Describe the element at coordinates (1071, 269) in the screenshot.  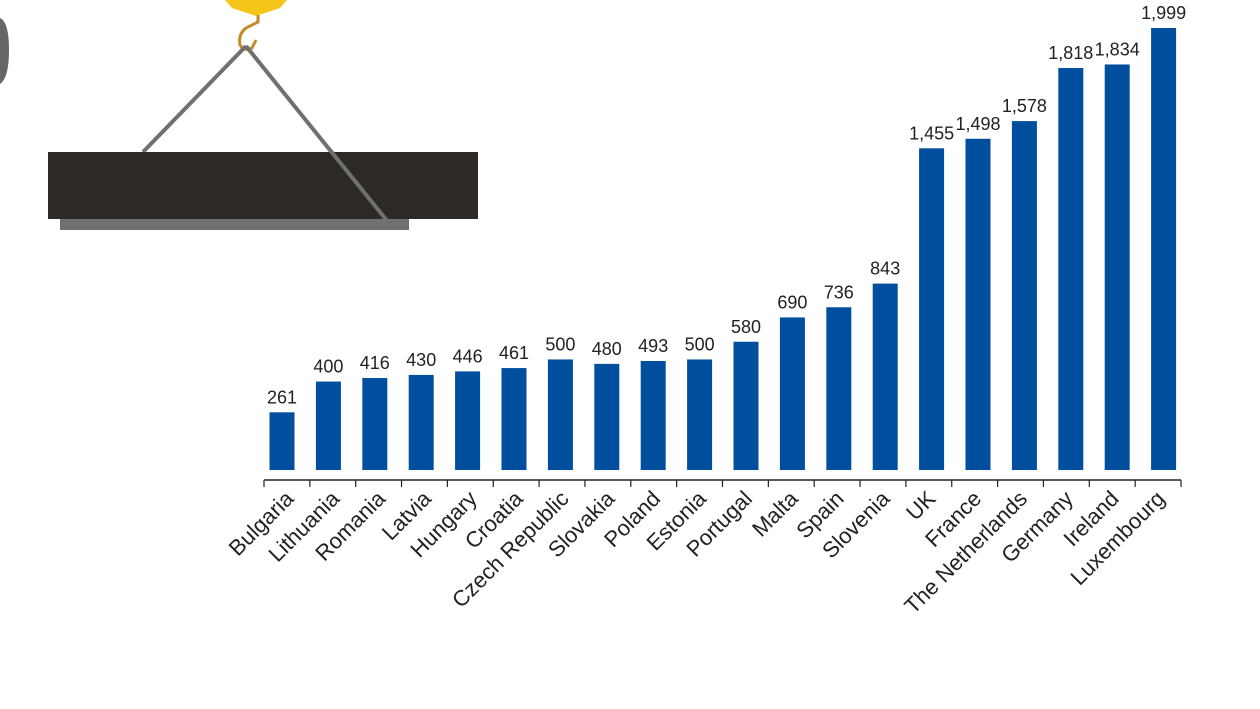
I see `bar-germany` at that location.